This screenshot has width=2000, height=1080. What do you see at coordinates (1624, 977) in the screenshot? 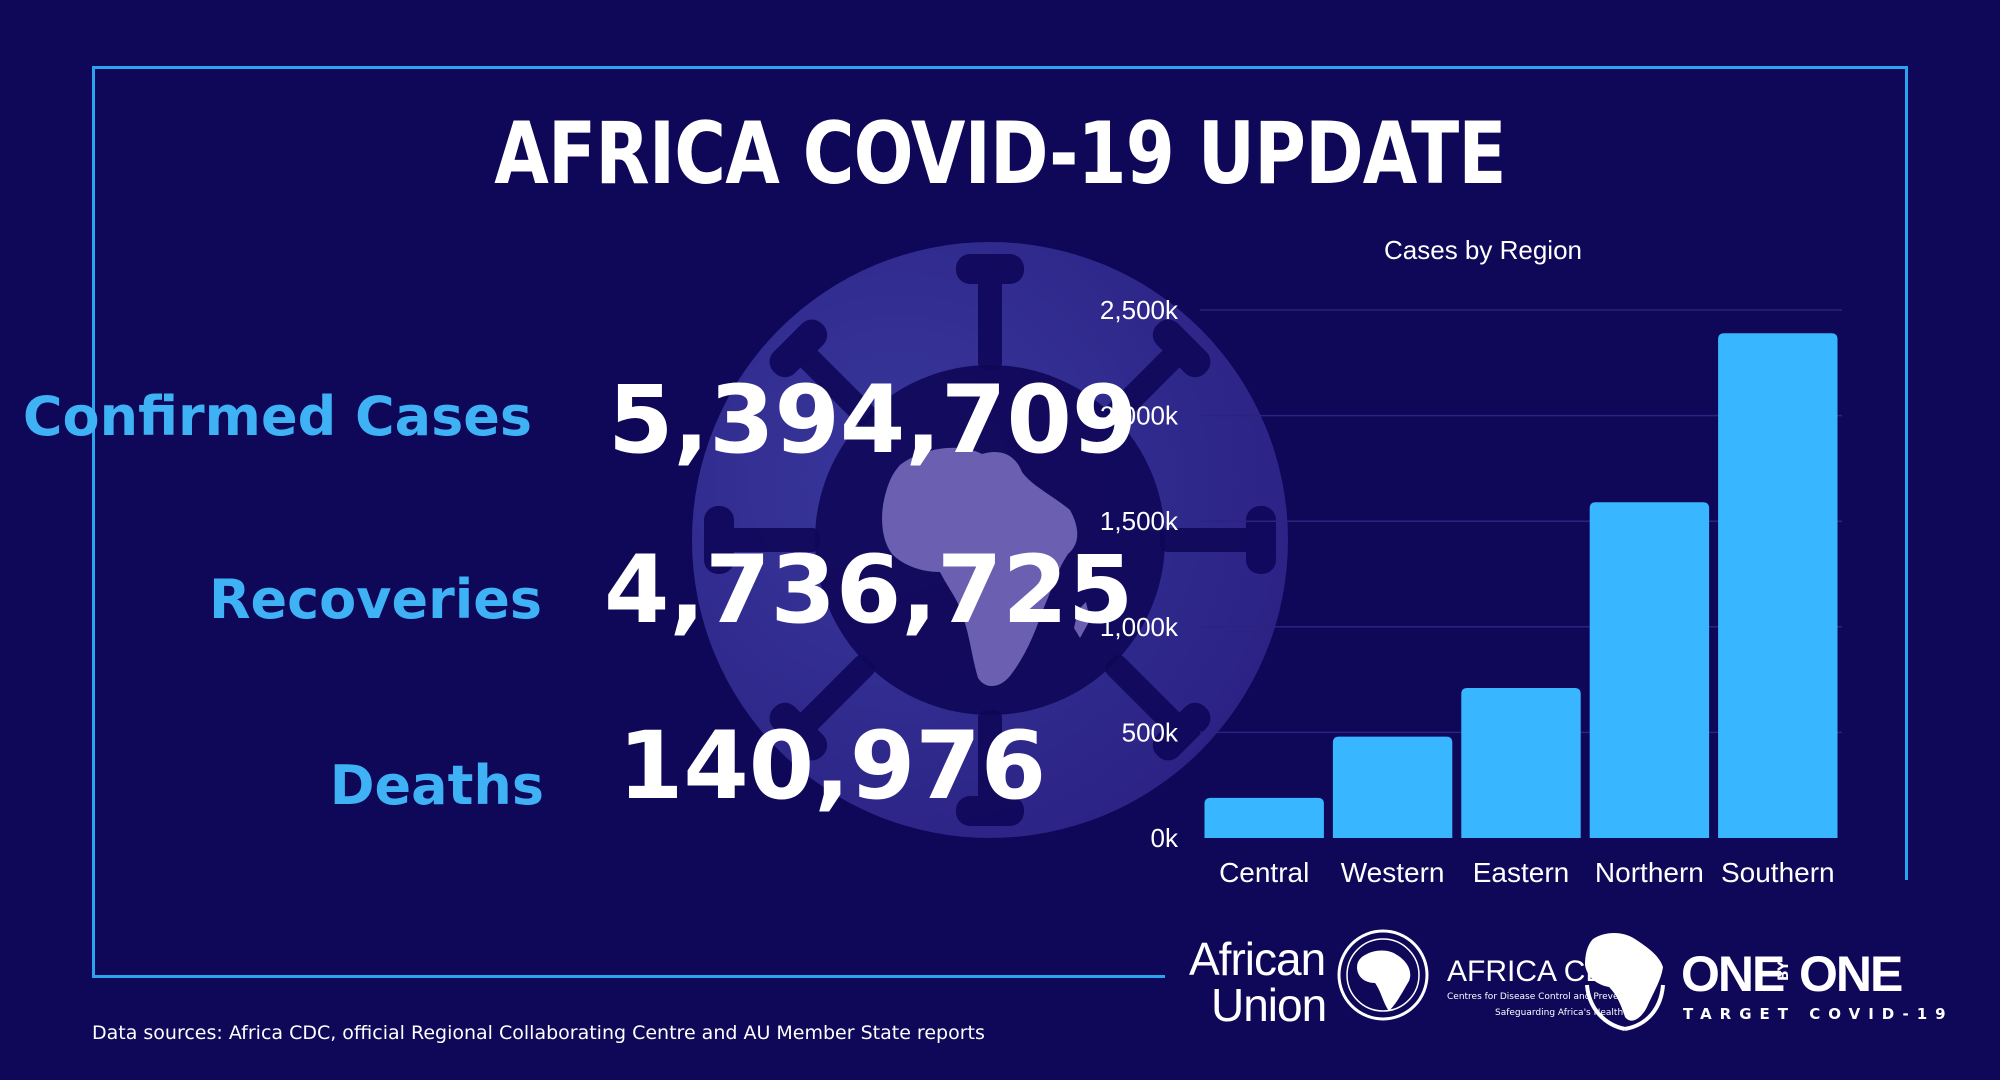
I see `africa-cdc-map-icon` at bounding box center [1624, 977].